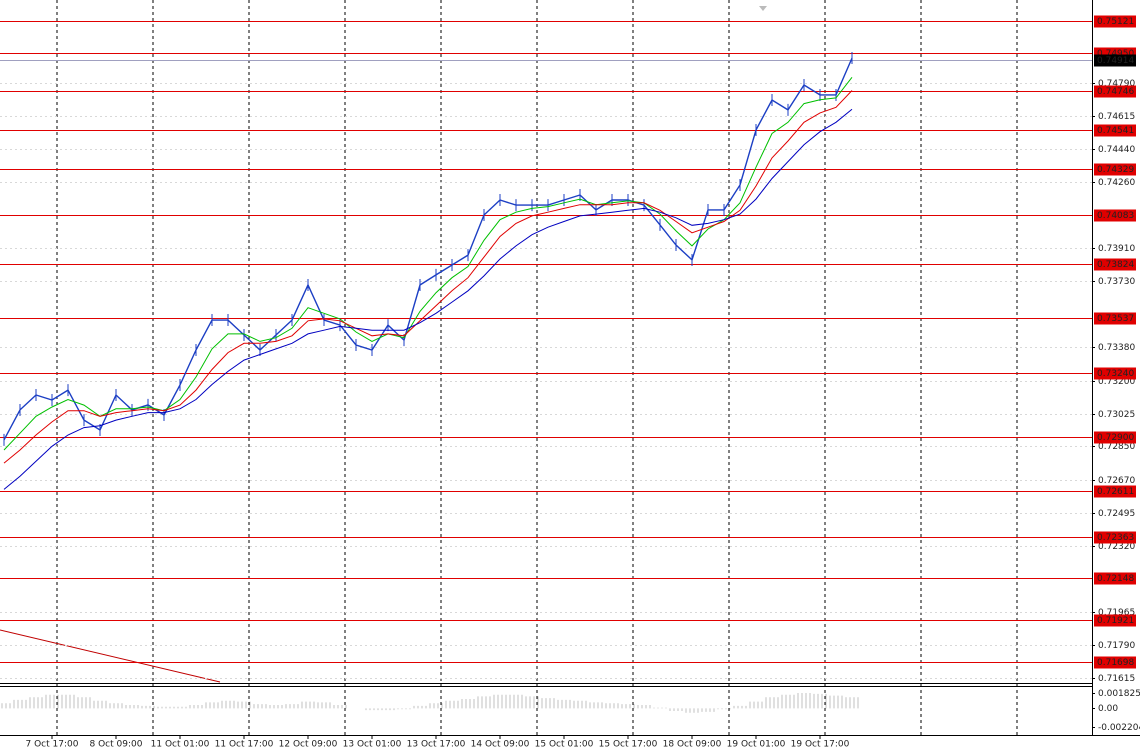 The width and height of the screenshot is (1140, 754). What do you see at coordinates (436, 745) in the screenshot?
I see `x-tick-label: 13 Oct 17:00` at bounding box center [436, 745].